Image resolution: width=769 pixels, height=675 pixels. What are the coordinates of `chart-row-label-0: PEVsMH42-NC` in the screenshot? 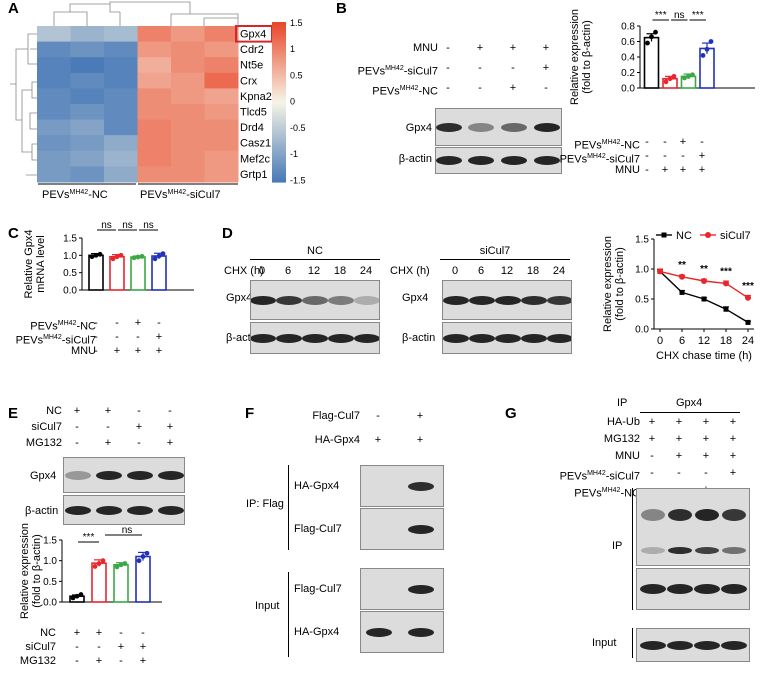 It's located at (598, 144).